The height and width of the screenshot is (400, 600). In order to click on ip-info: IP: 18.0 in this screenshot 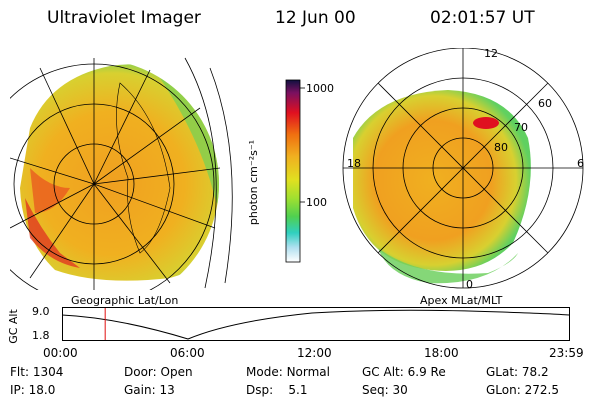, I will do `click(33, 390)`.